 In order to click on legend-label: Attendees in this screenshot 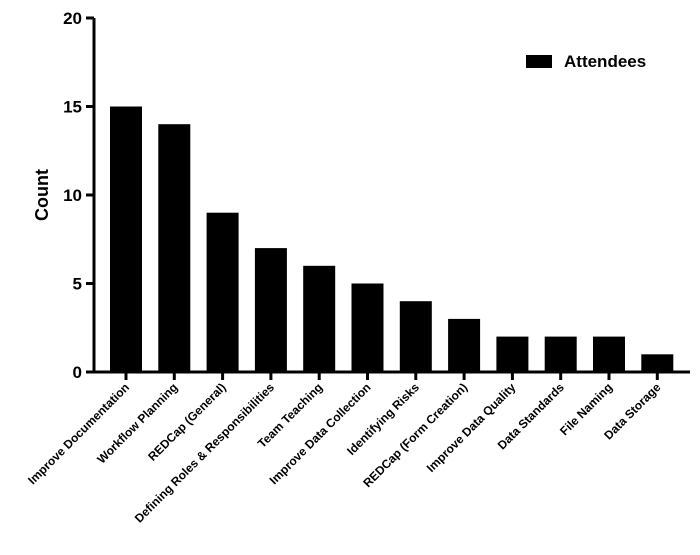, I will do `click(605, 61)`.